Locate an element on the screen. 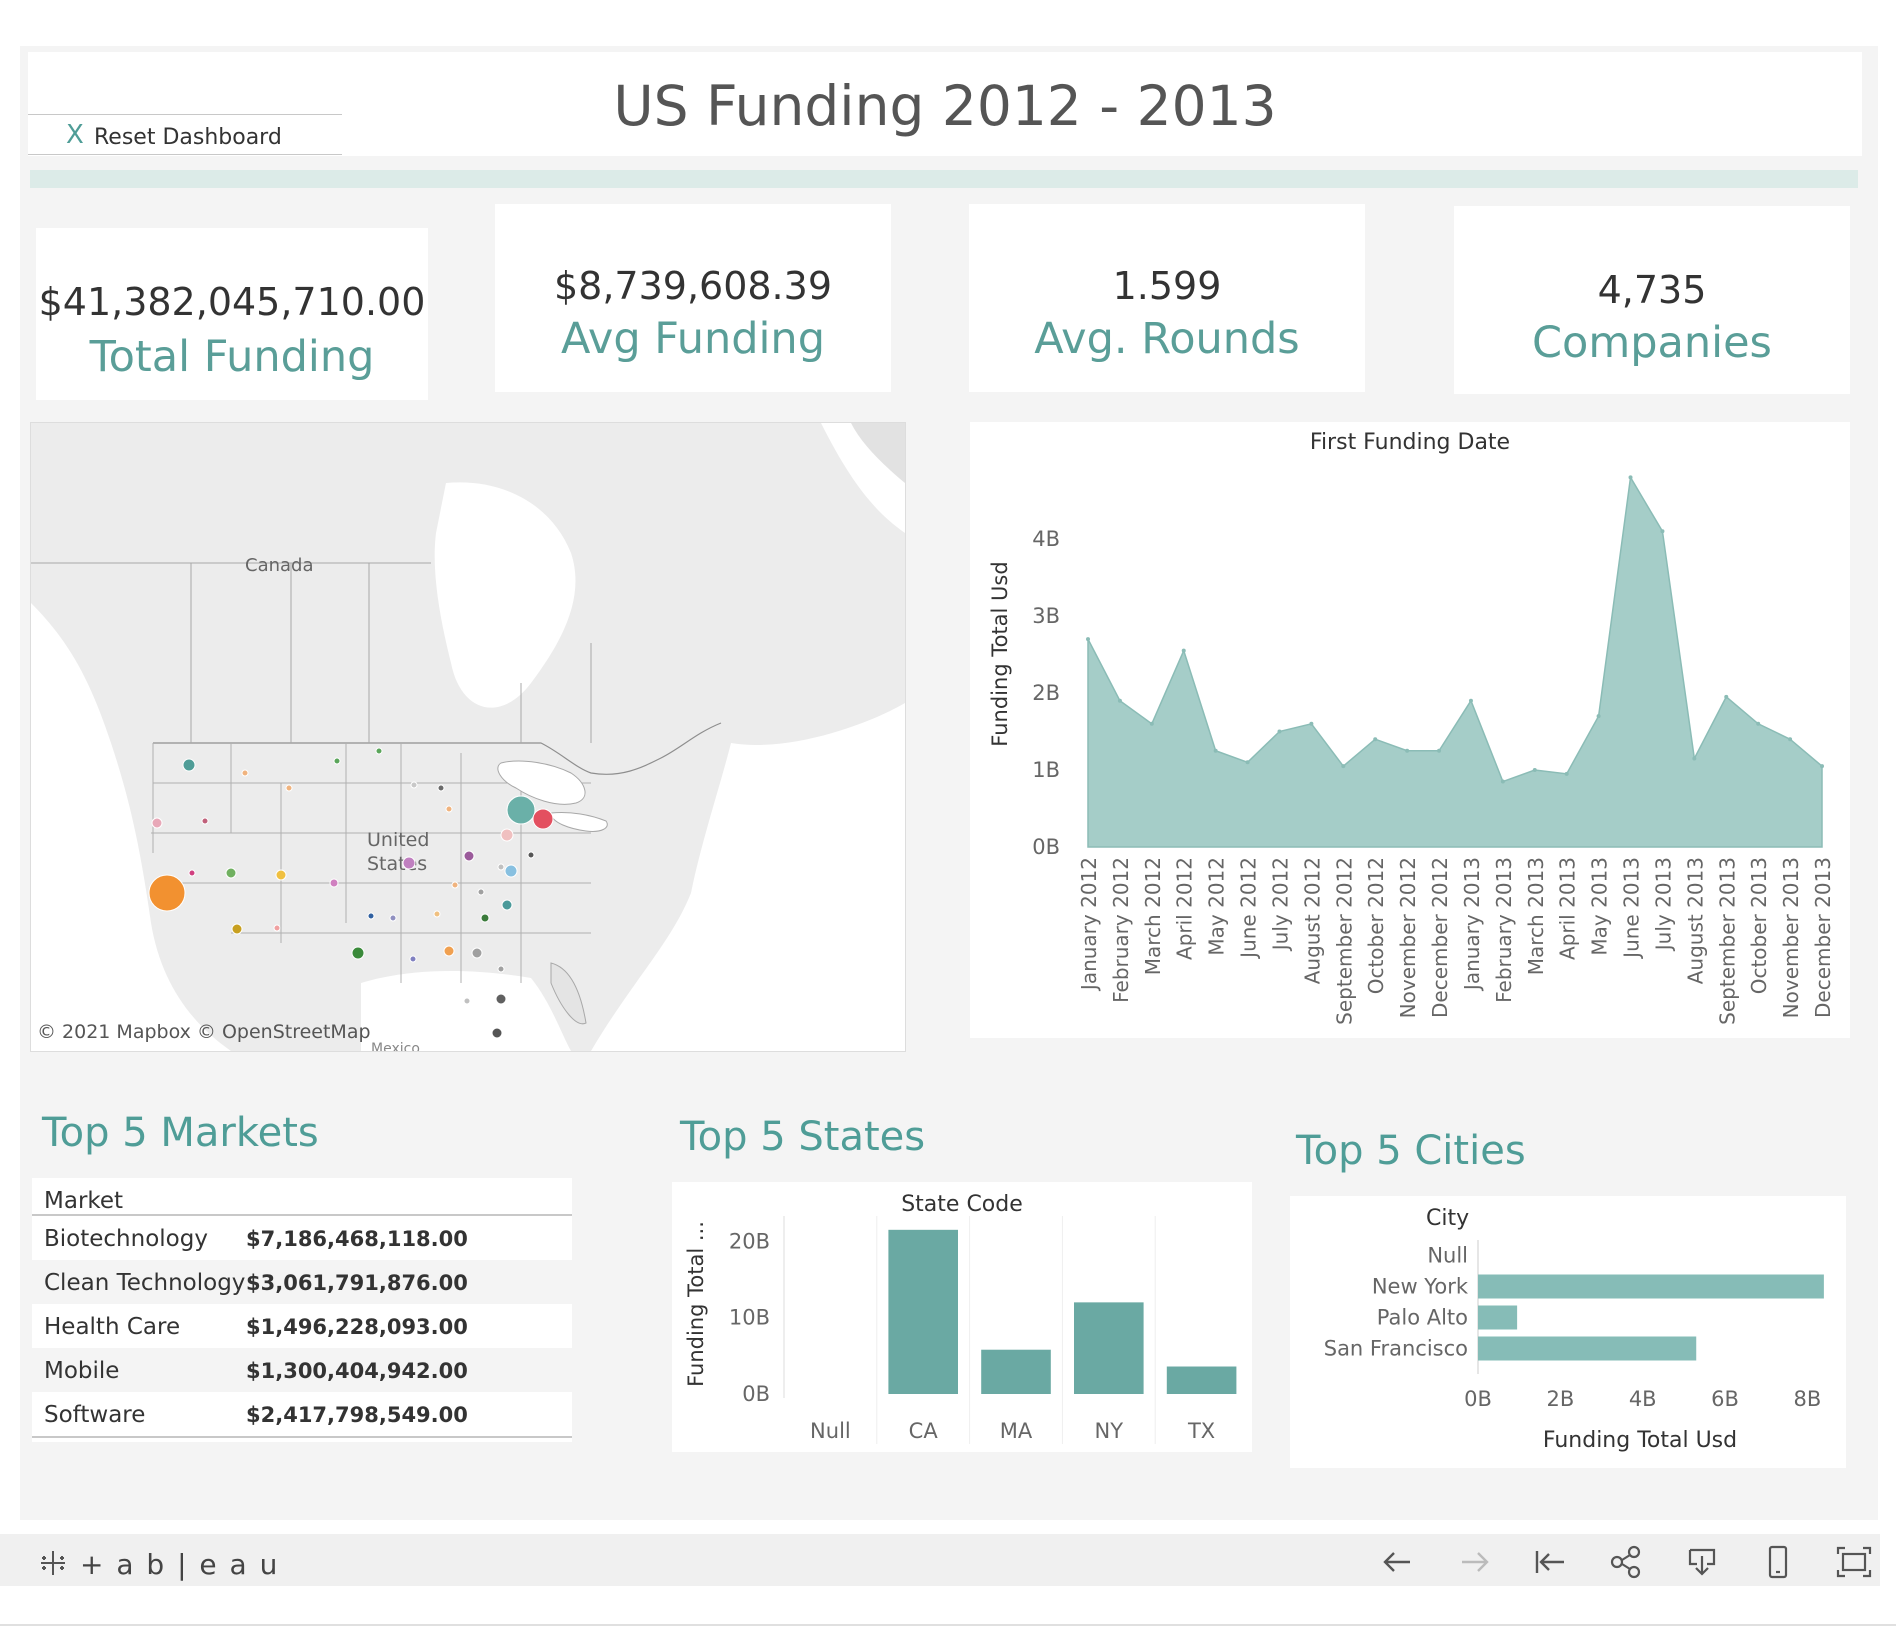 This screenshot has width=1896, height=1643. market-value: $1,300,404,942.00 is located at coordinates (357, 1371).